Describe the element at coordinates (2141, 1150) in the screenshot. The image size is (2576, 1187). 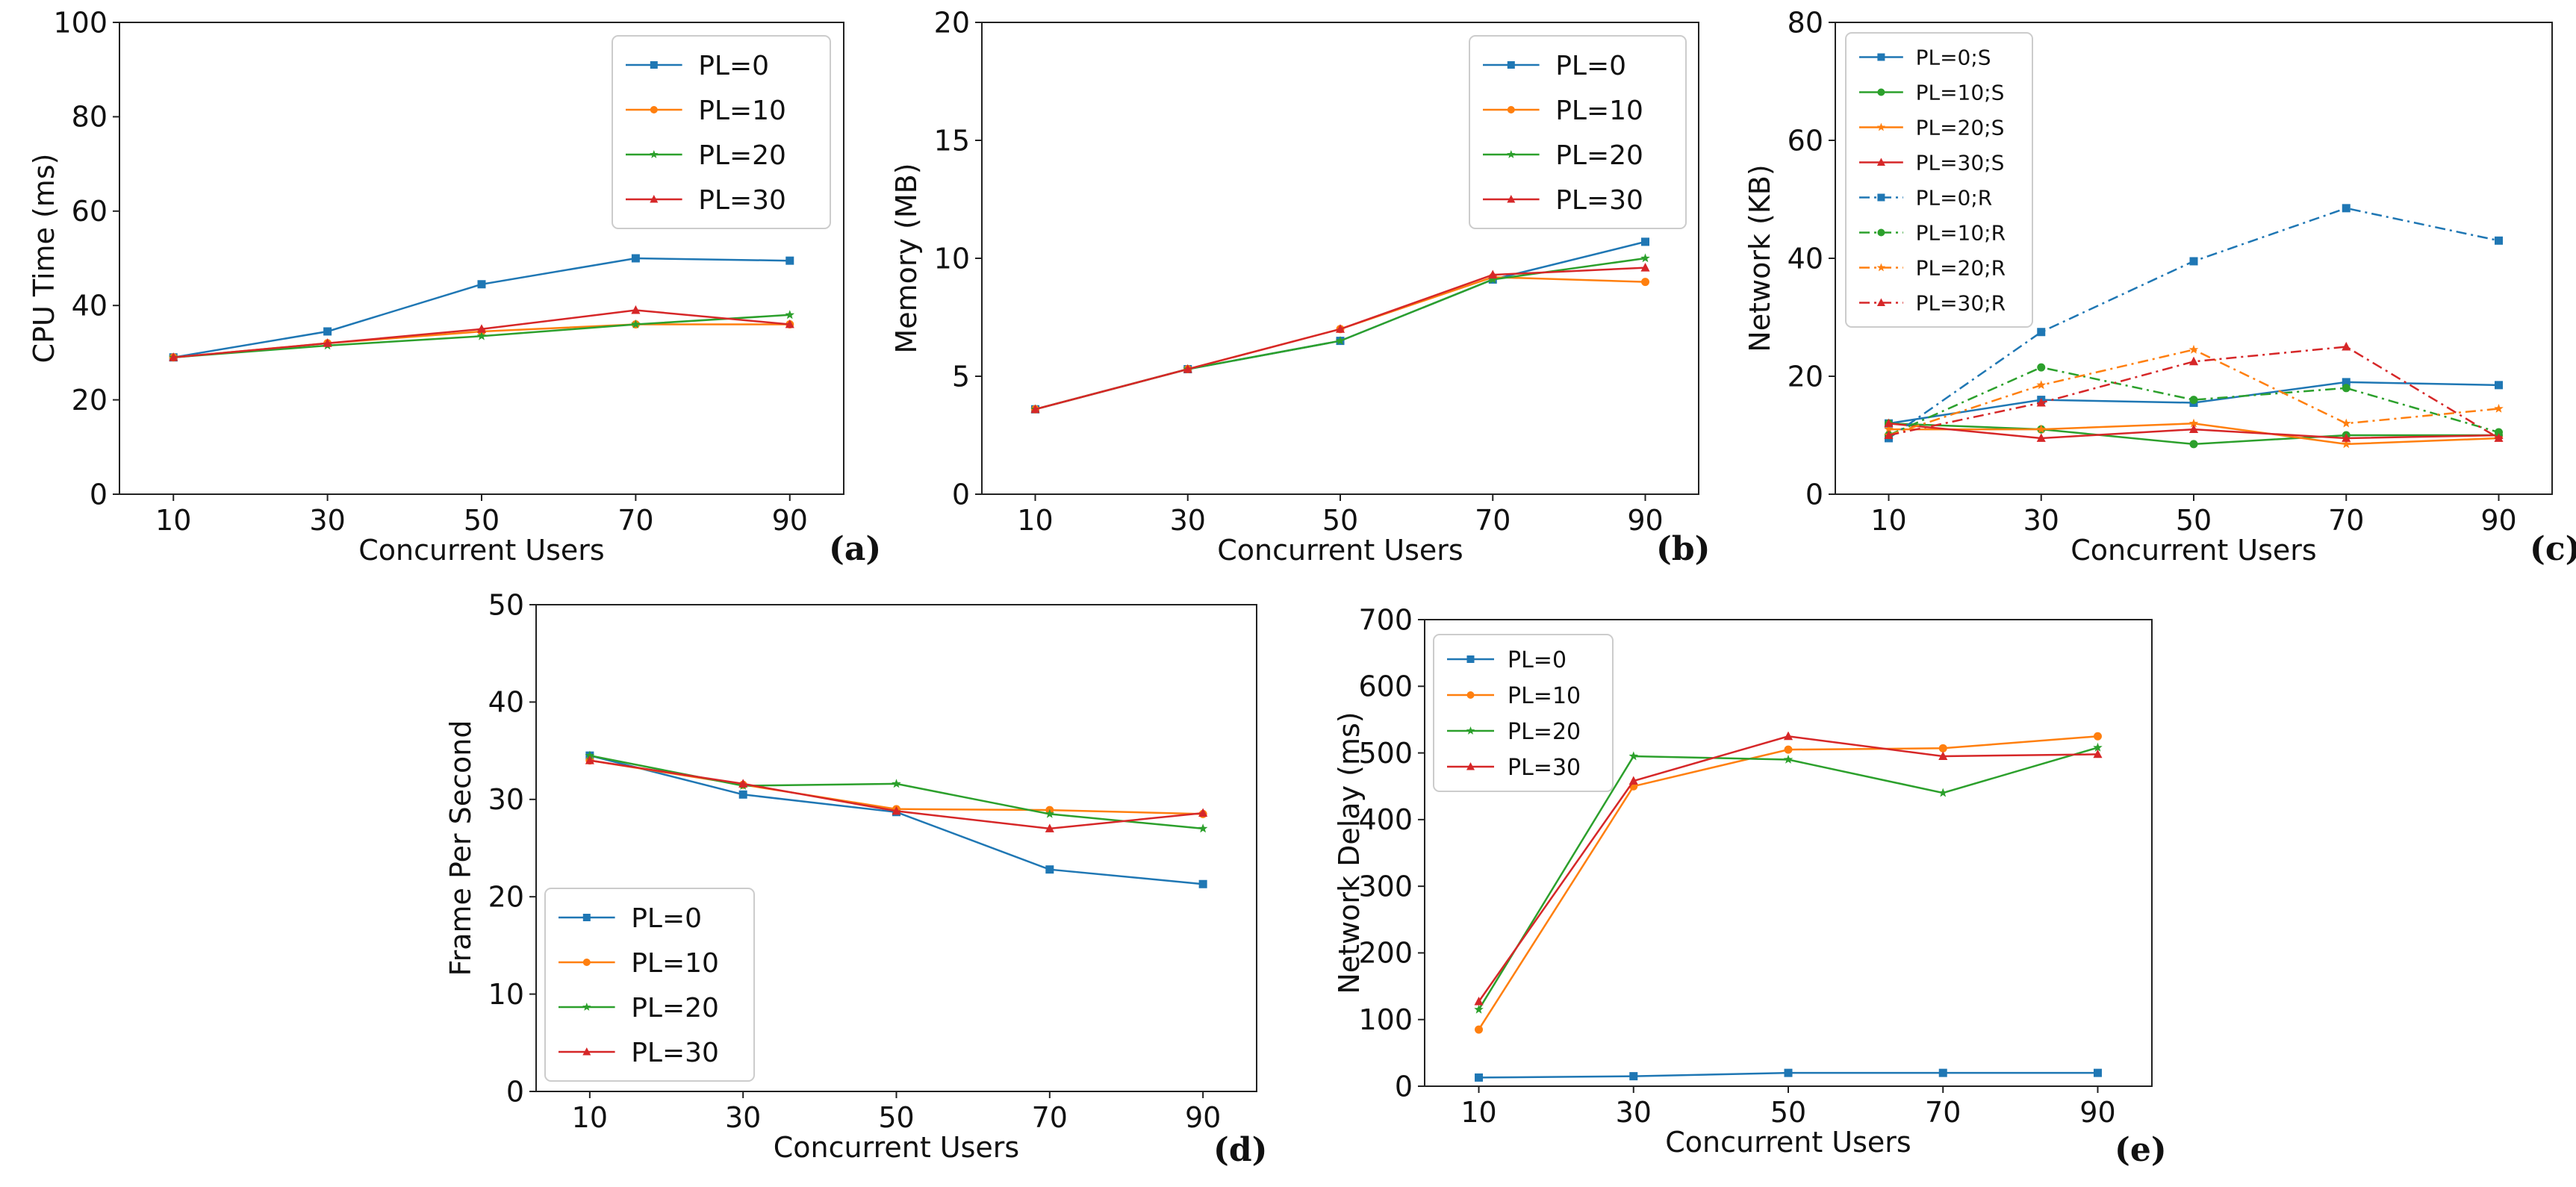
I see `panel-label: (e)` at that location.